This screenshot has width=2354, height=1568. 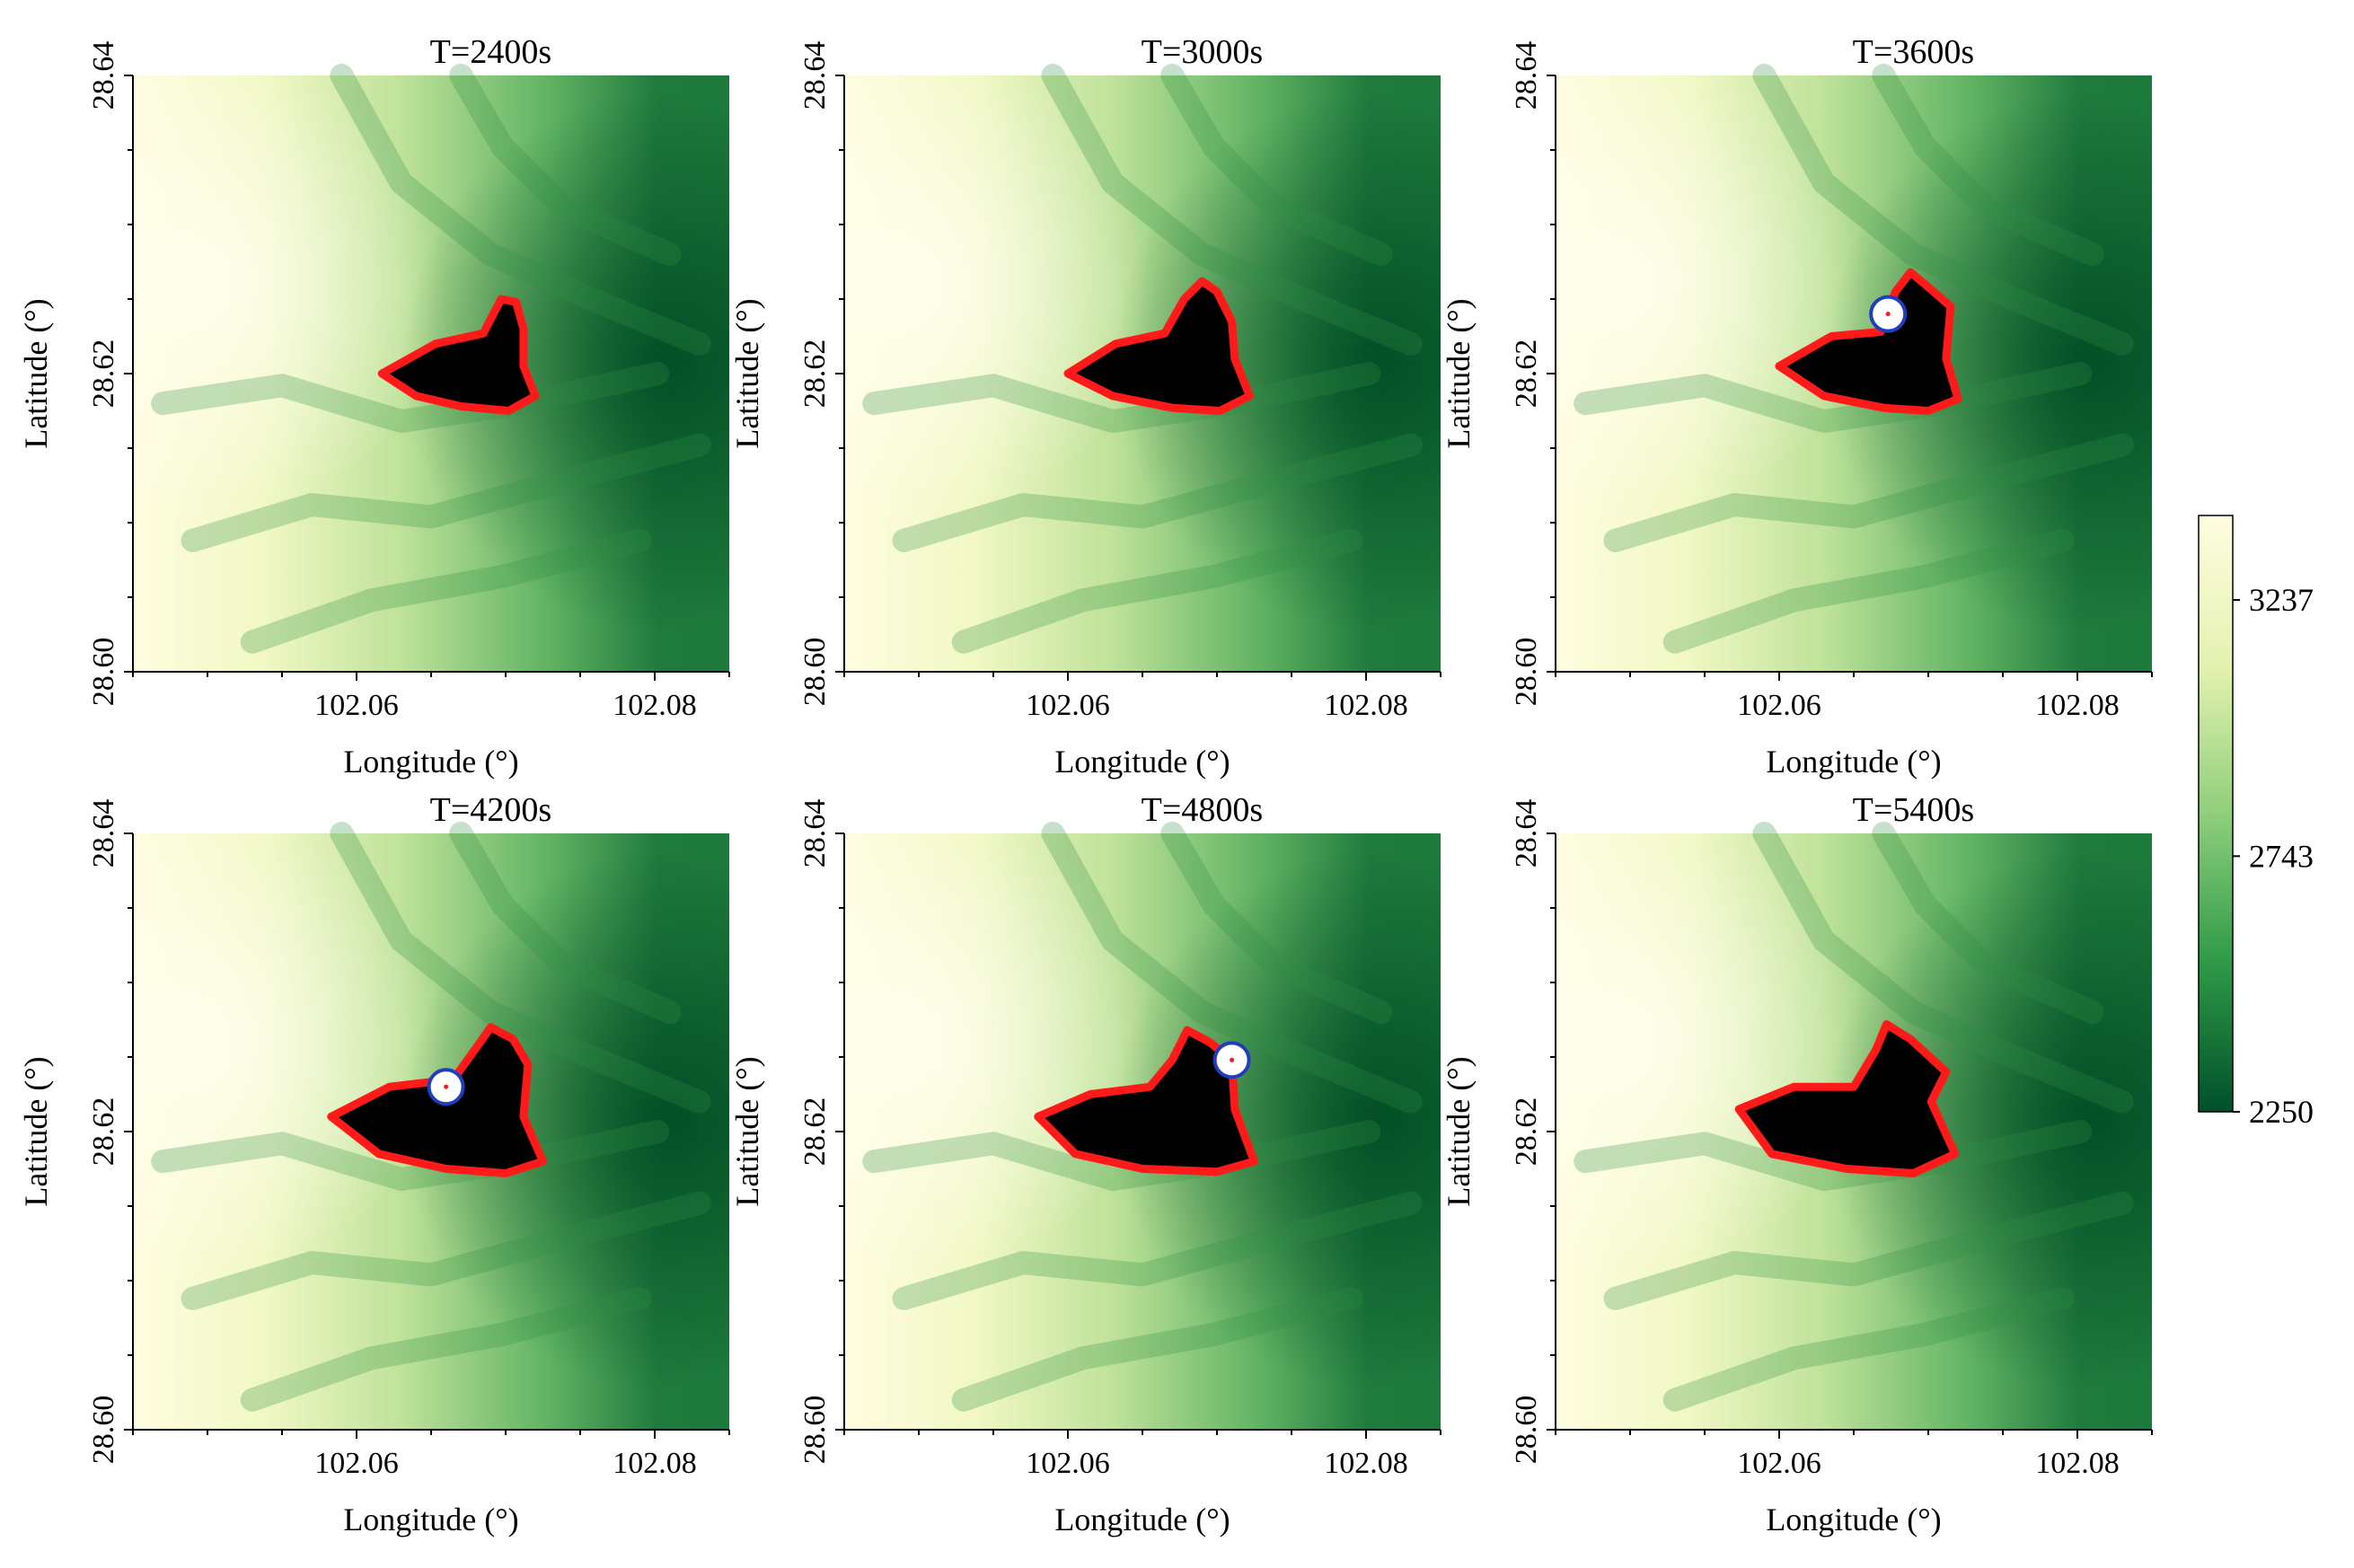 What do you see at coordinates (1202, 810) in the screenshot?
I see `panel-title: T=4800s` at bounding box center [1202, 810].